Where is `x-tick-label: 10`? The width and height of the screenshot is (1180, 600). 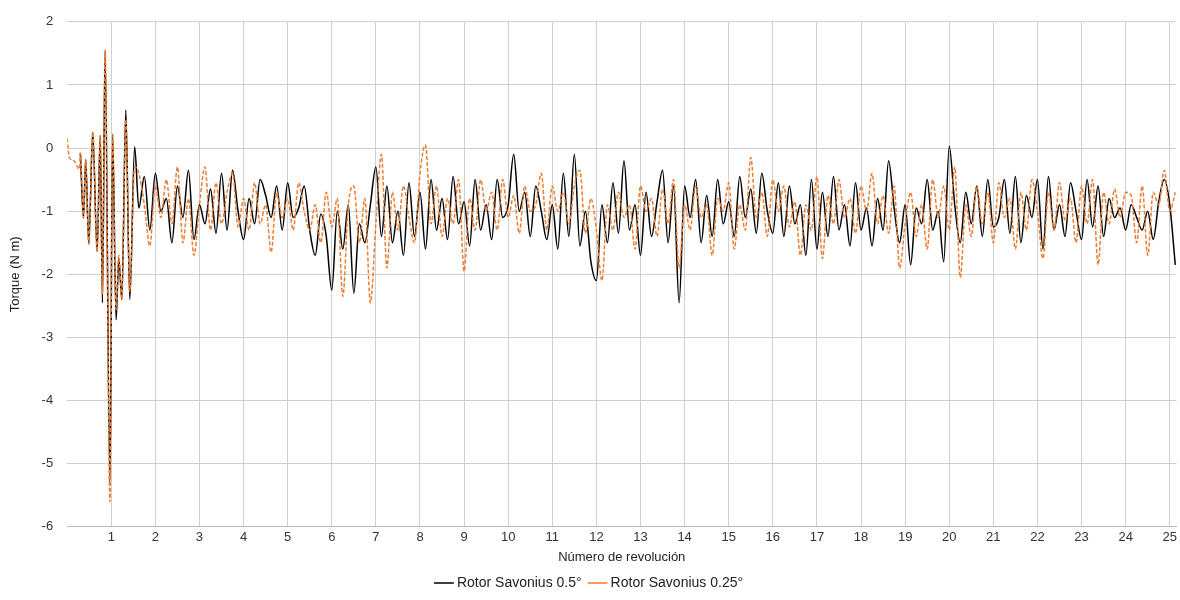 x-tick-label: 10 is located at coordinates (508, 537).